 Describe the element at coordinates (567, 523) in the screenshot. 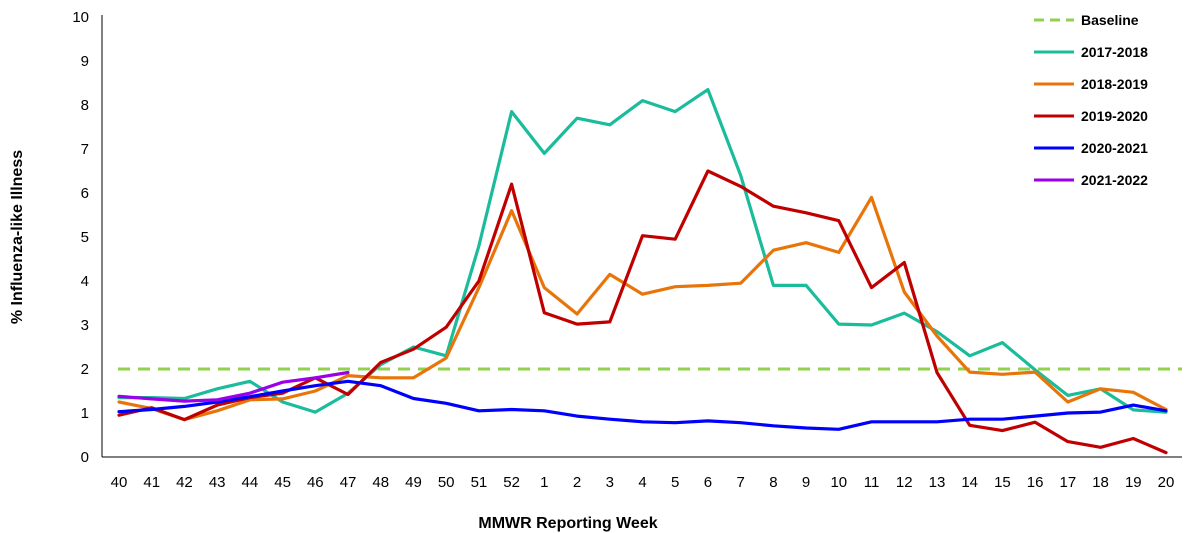

I see `x-axis-title: MMWR Reporting Week` at that location.